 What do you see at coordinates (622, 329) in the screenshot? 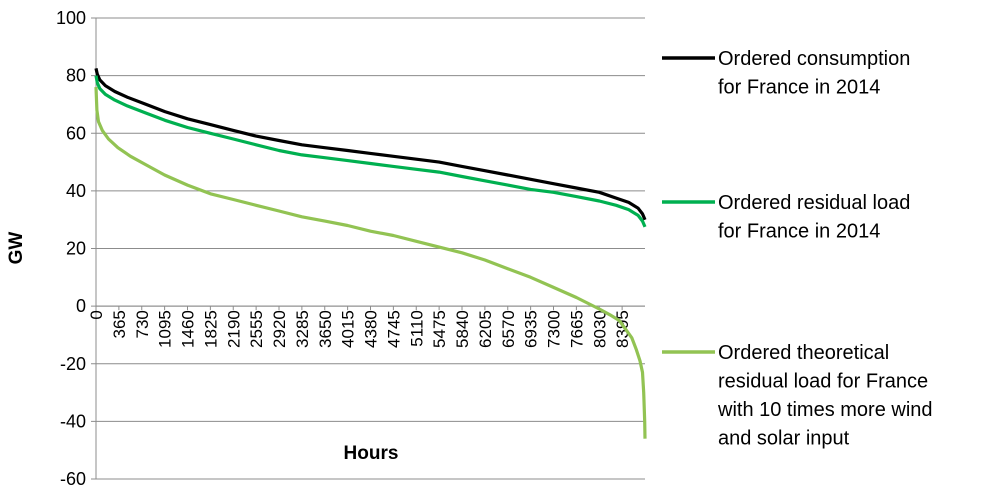
I see `x-tick-label: 8395` at bounding box center [622, 329].